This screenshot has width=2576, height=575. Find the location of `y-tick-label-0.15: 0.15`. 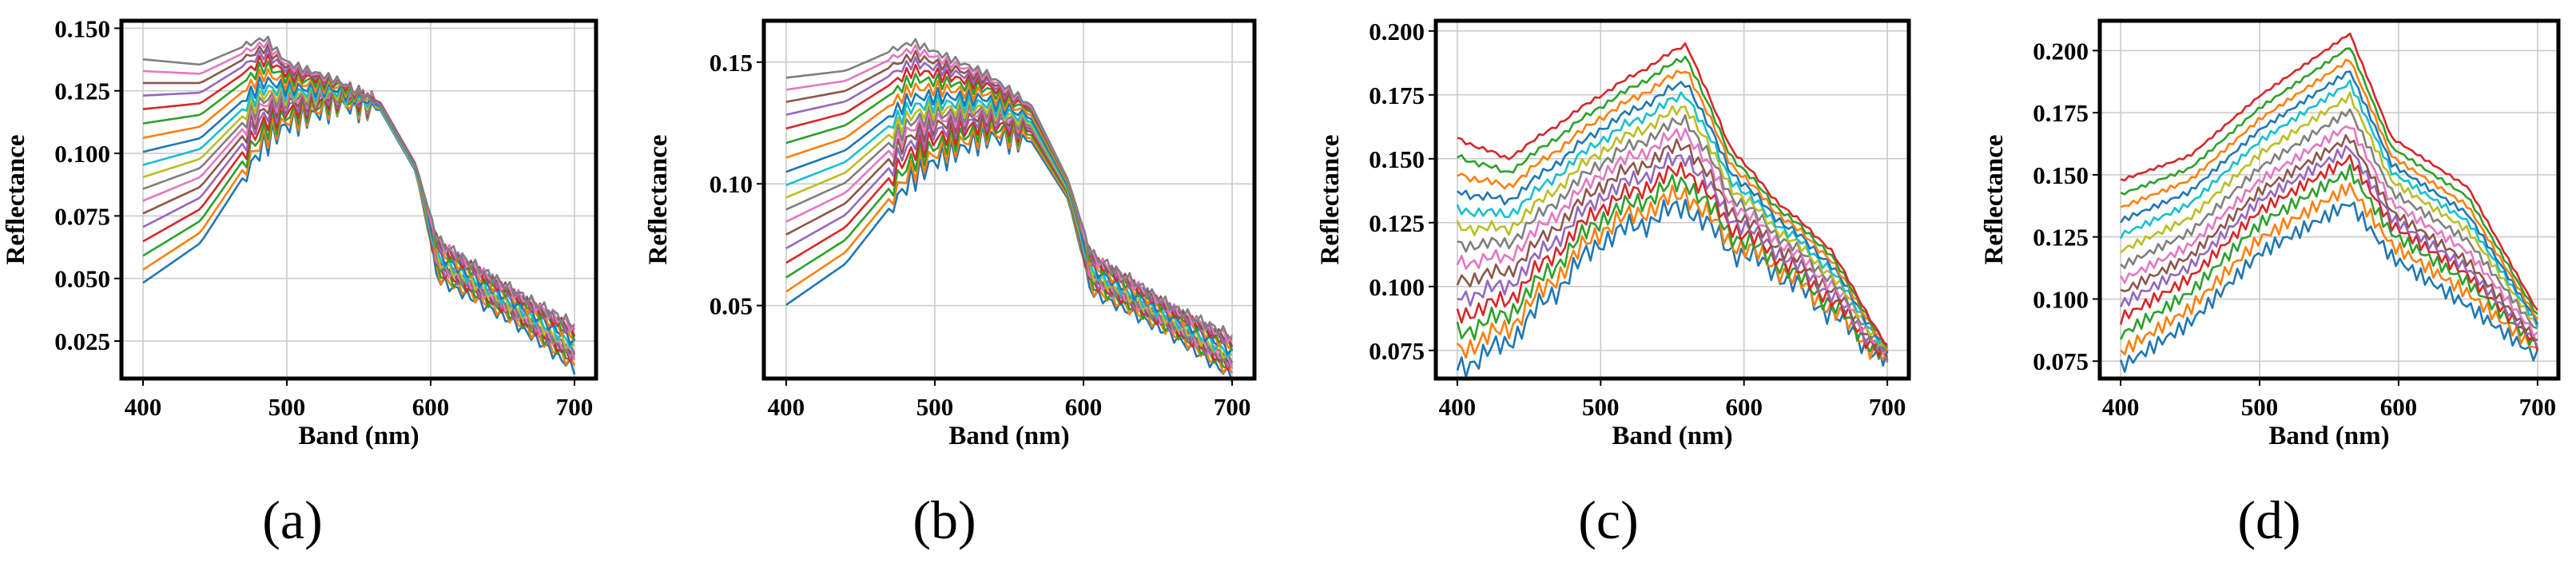

y-tick-label-0.15: 0.15 is located at coordinates (731, 63).